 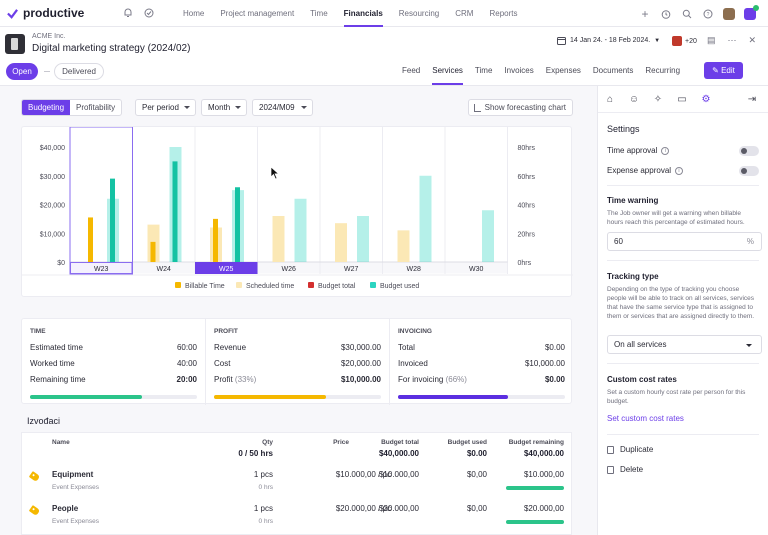 I want to click on timer-icon, so click(x=666, y=14).